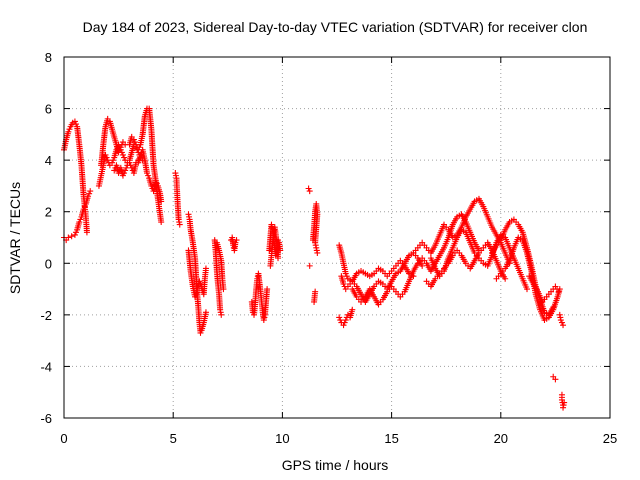 This screenshot has height=480, width=640. What do you see at coordinates (46, 366) in the screenshot?
I see `y-tick-label: -4` at bounding box center [46, 366].